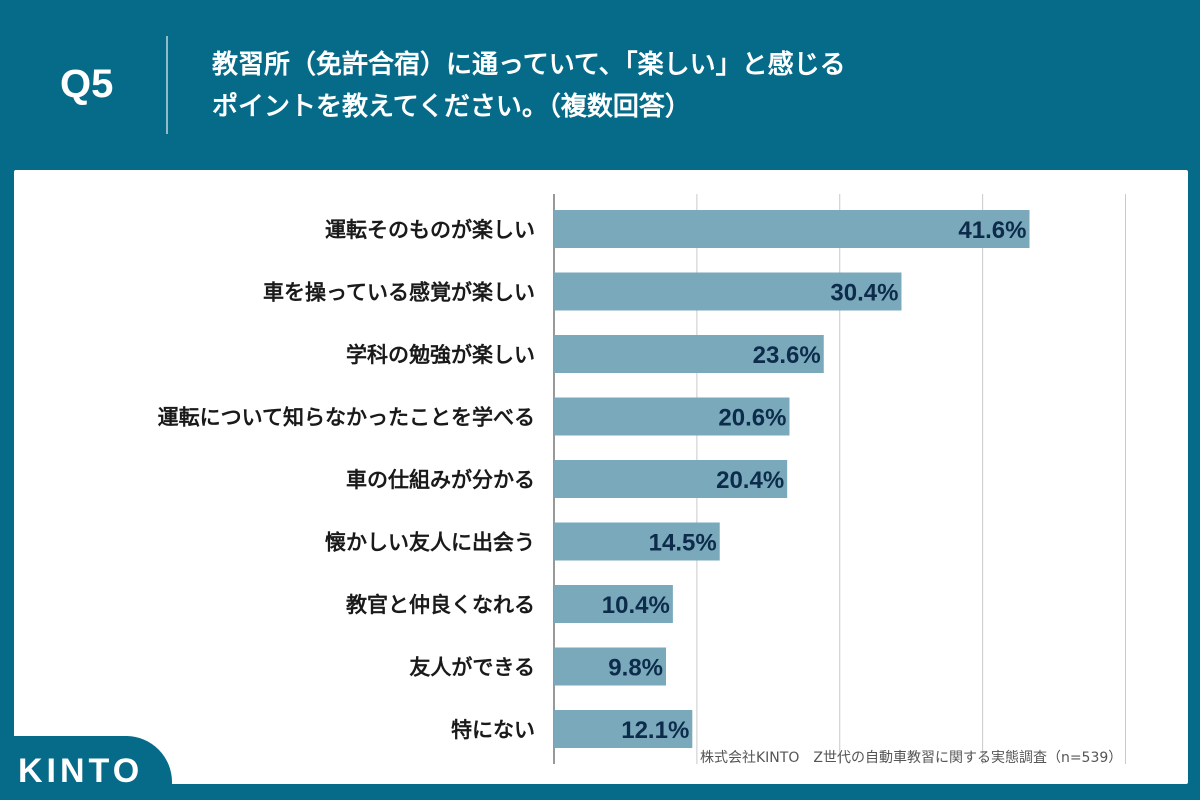  I want to click on category-label: 友人ができる, so click(472, 668).